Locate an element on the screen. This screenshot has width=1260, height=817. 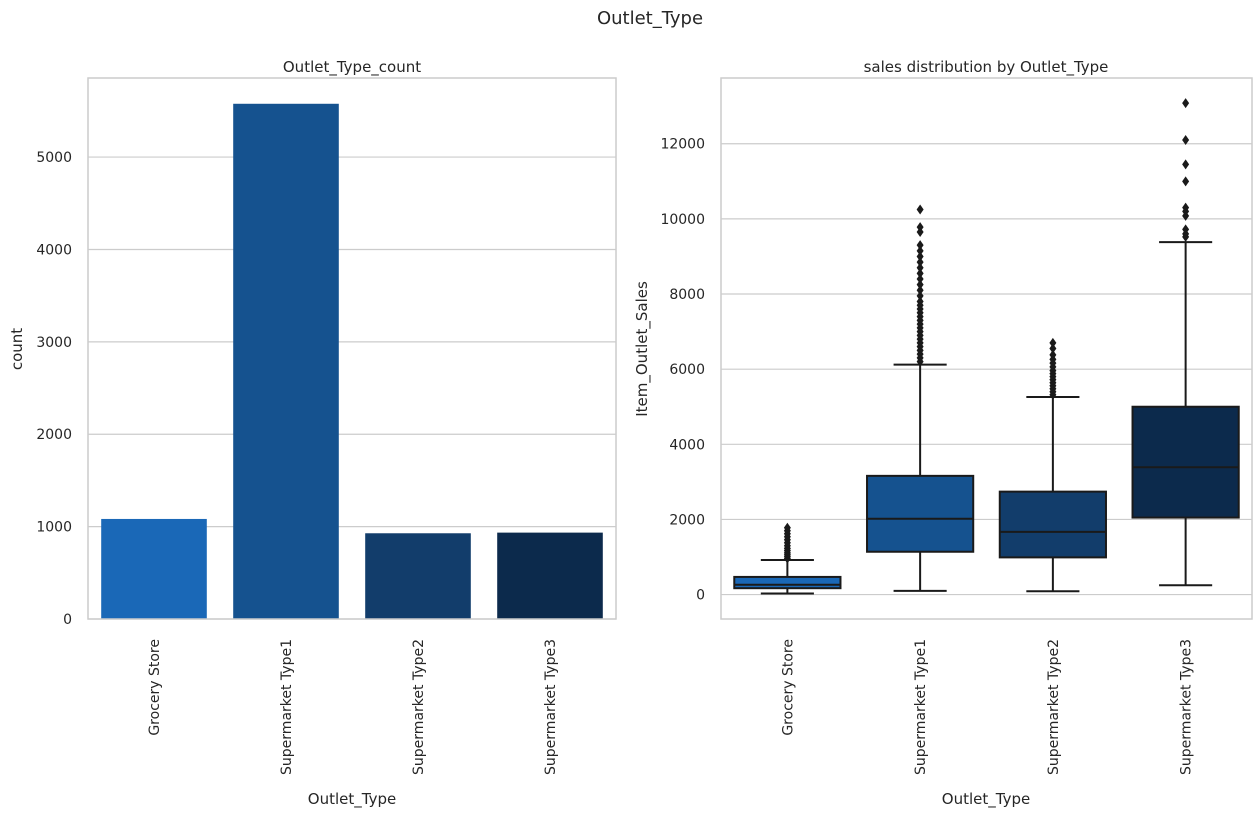
bar-chart-y-tick-label: 3000 is located at coordinates (54, 343).